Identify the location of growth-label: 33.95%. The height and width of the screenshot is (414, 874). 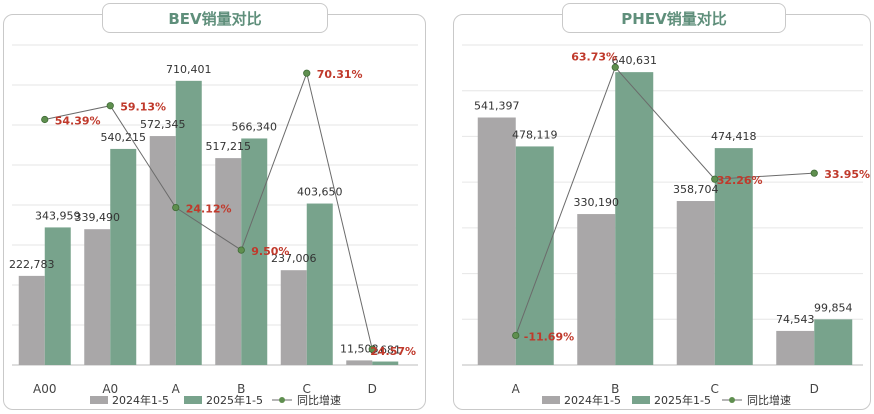
(847, 174).